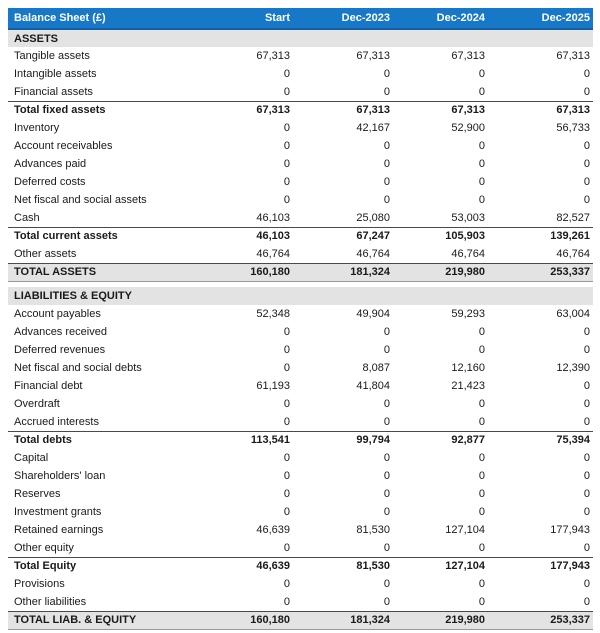 This screenshot has width=600, height=633. Describe the element at coordinates (440, 620) in the screenshot. I see `cell-value: 219,980` at that location.